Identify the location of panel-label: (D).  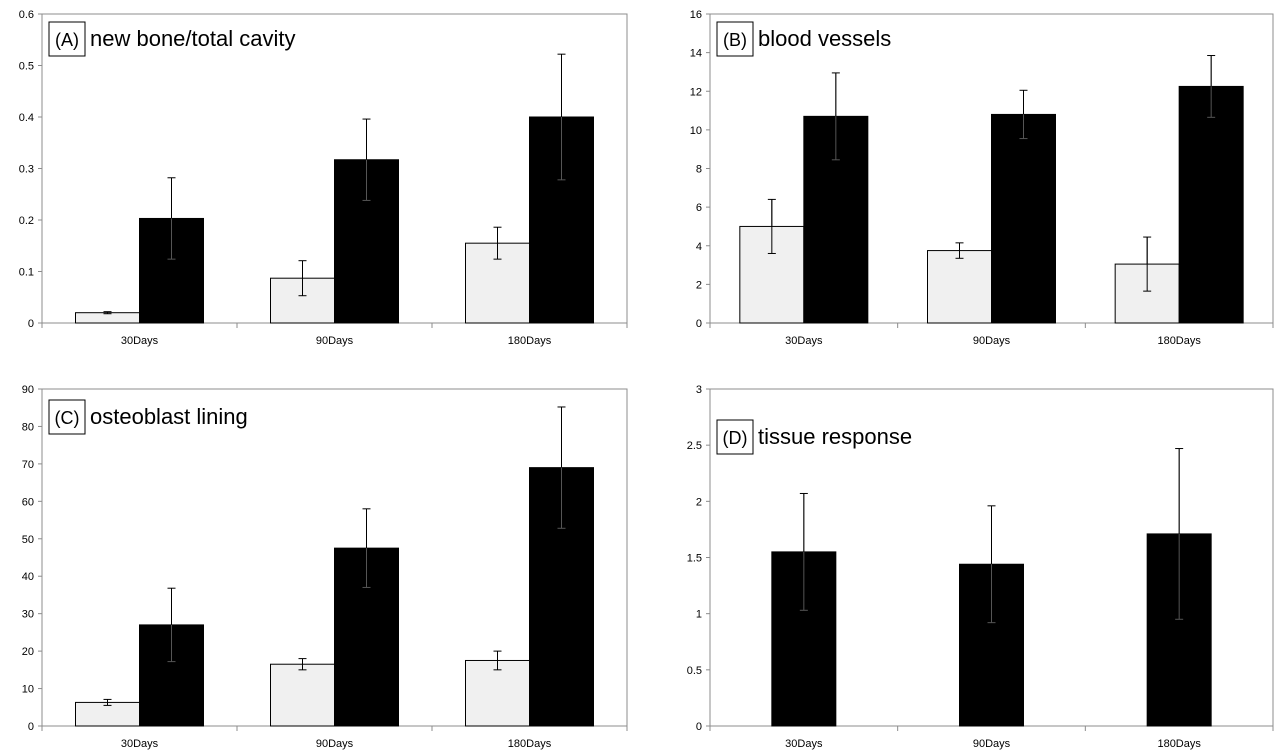
(735, 438).